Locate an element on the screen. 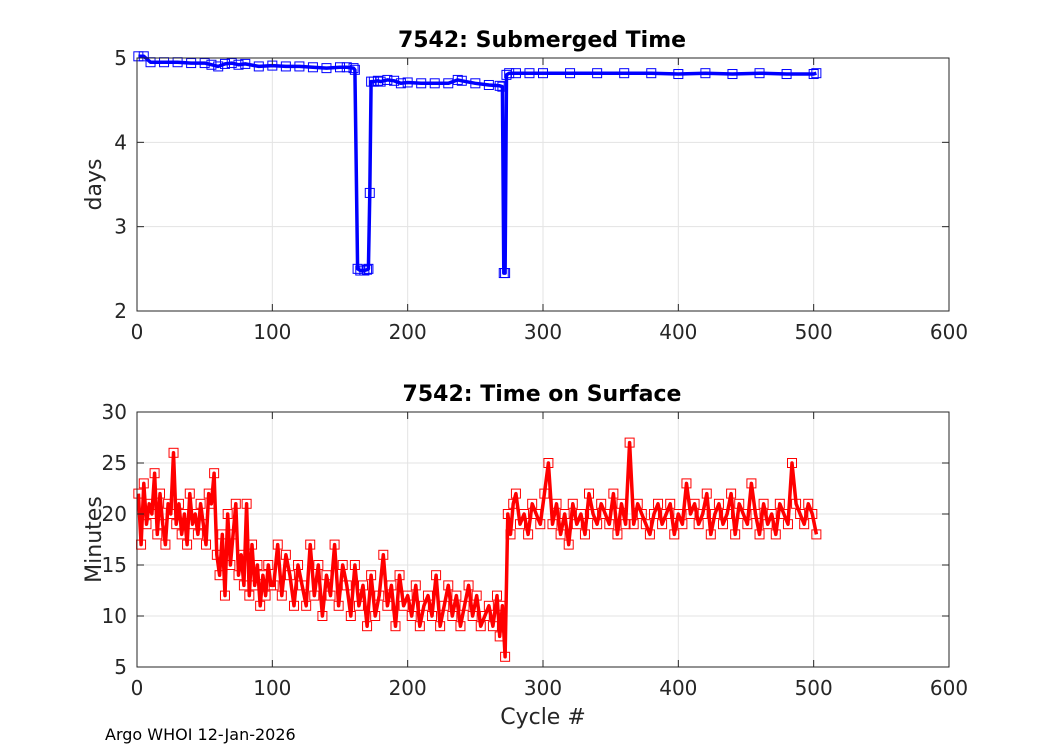 This screenshot has width=1050, height=750. x-tick-label: 600 is located at coordinates (949, 688).